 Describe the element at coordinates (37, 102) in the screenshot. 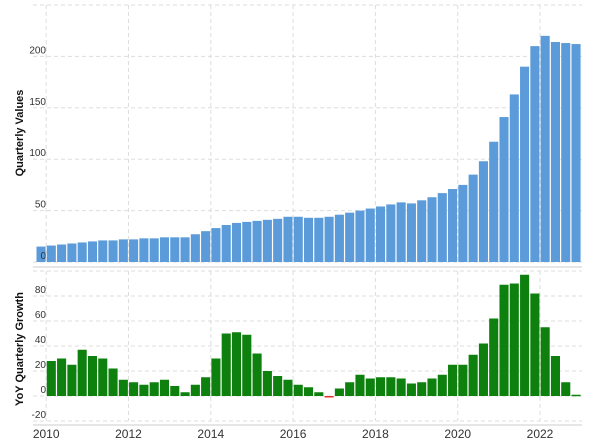

I see `y-tick-label: 150` at that location.